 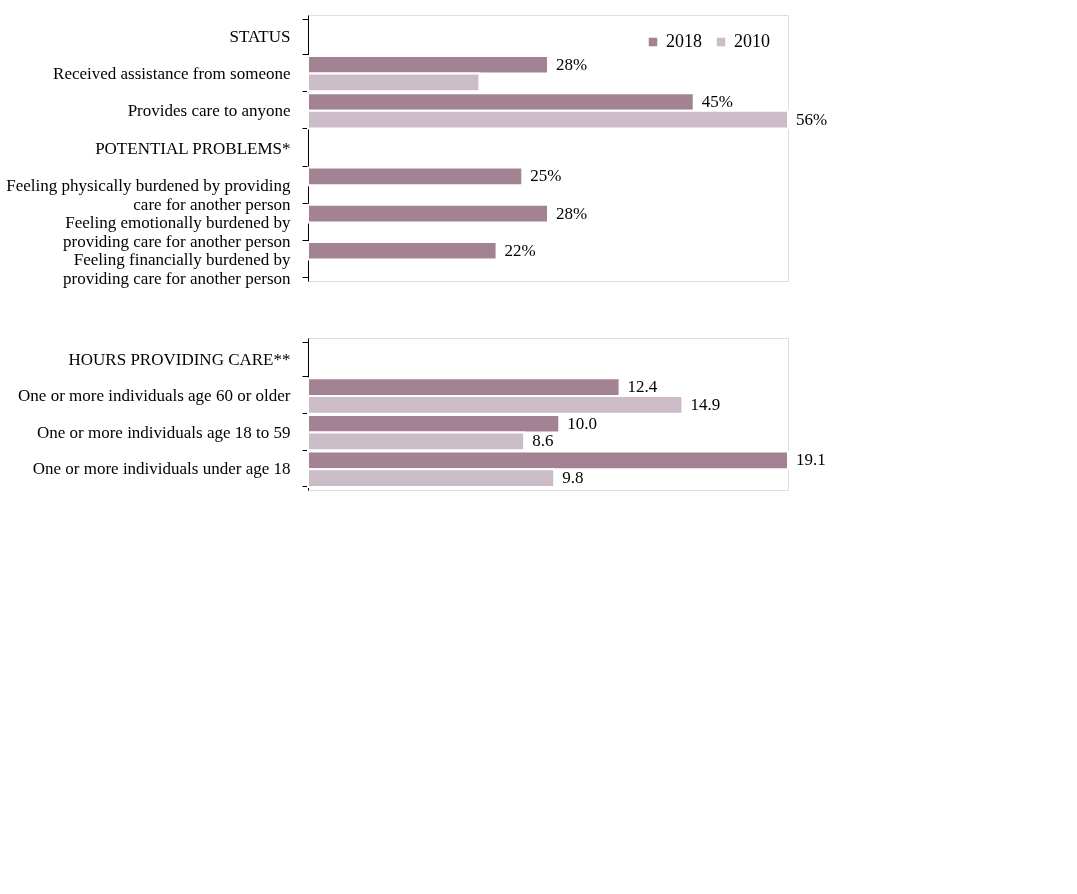 I want to click on data-label: 22%, so click(x=520, y=250).